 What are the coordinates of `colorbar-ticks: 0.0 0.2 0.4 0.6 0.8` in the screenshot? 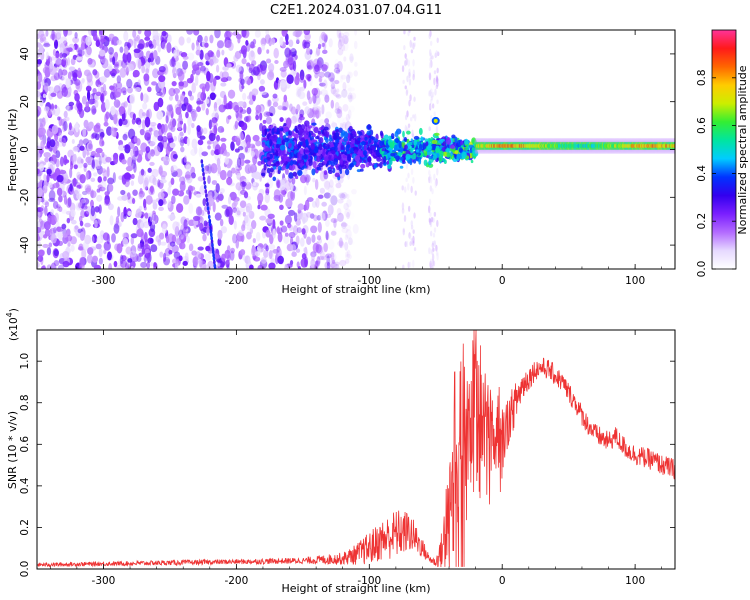 It's located at (716, 173).